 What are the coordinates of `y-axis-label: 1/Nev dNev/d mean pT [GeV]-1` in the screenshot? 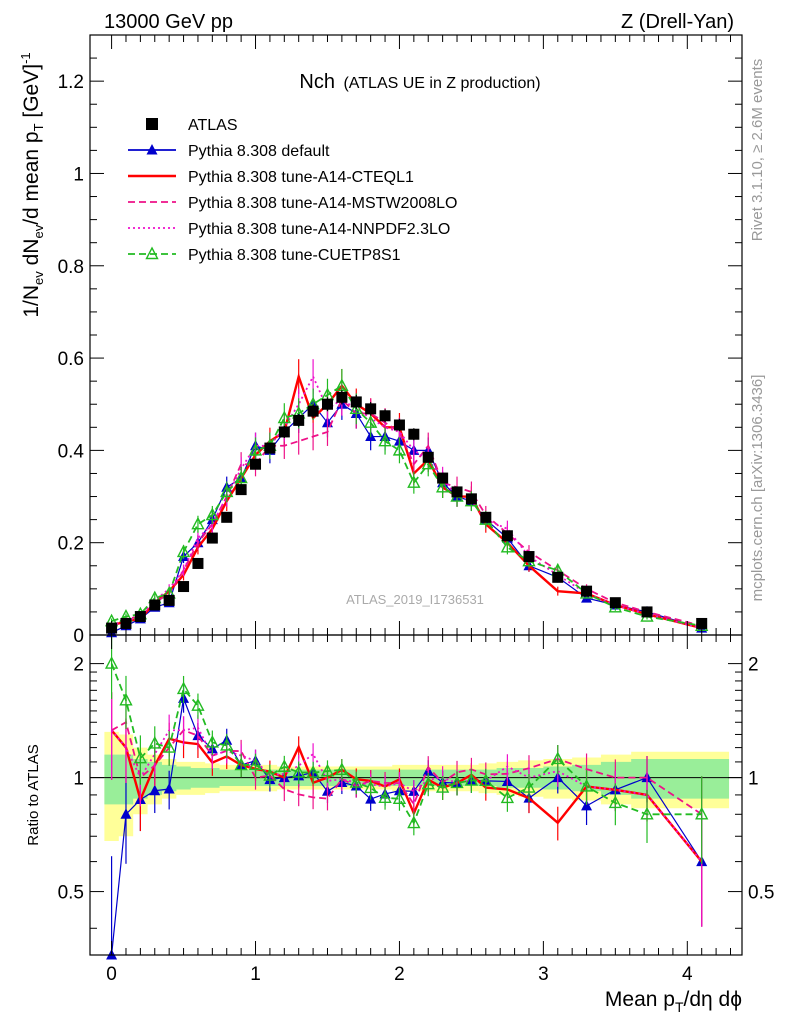 It's located at (32, 184).